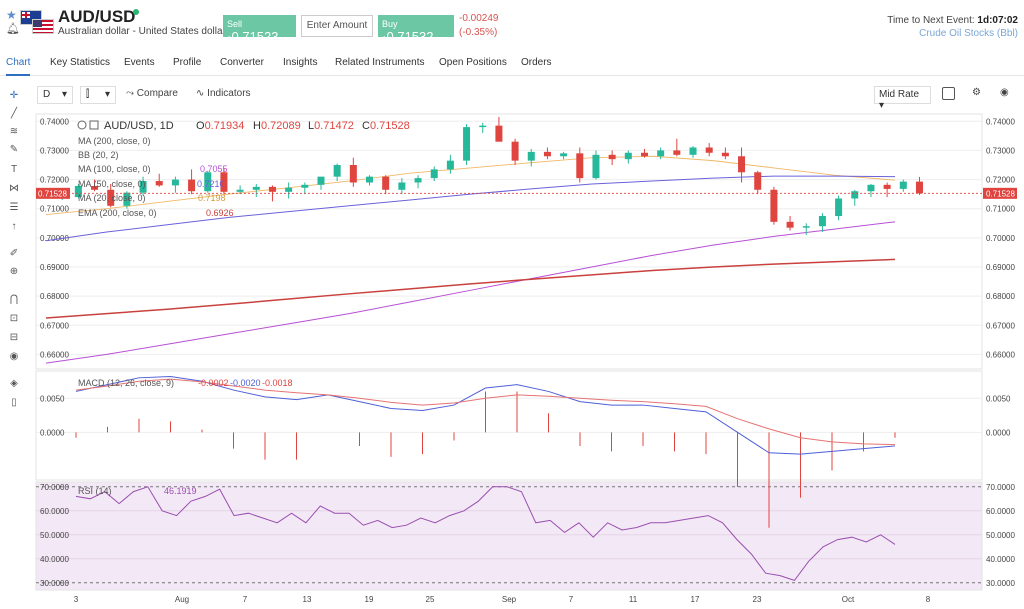  What do you see at coordinates (220, 126) in the screenshot?
I see `legend-open: O0.71934` at bounding box center [220, 126].